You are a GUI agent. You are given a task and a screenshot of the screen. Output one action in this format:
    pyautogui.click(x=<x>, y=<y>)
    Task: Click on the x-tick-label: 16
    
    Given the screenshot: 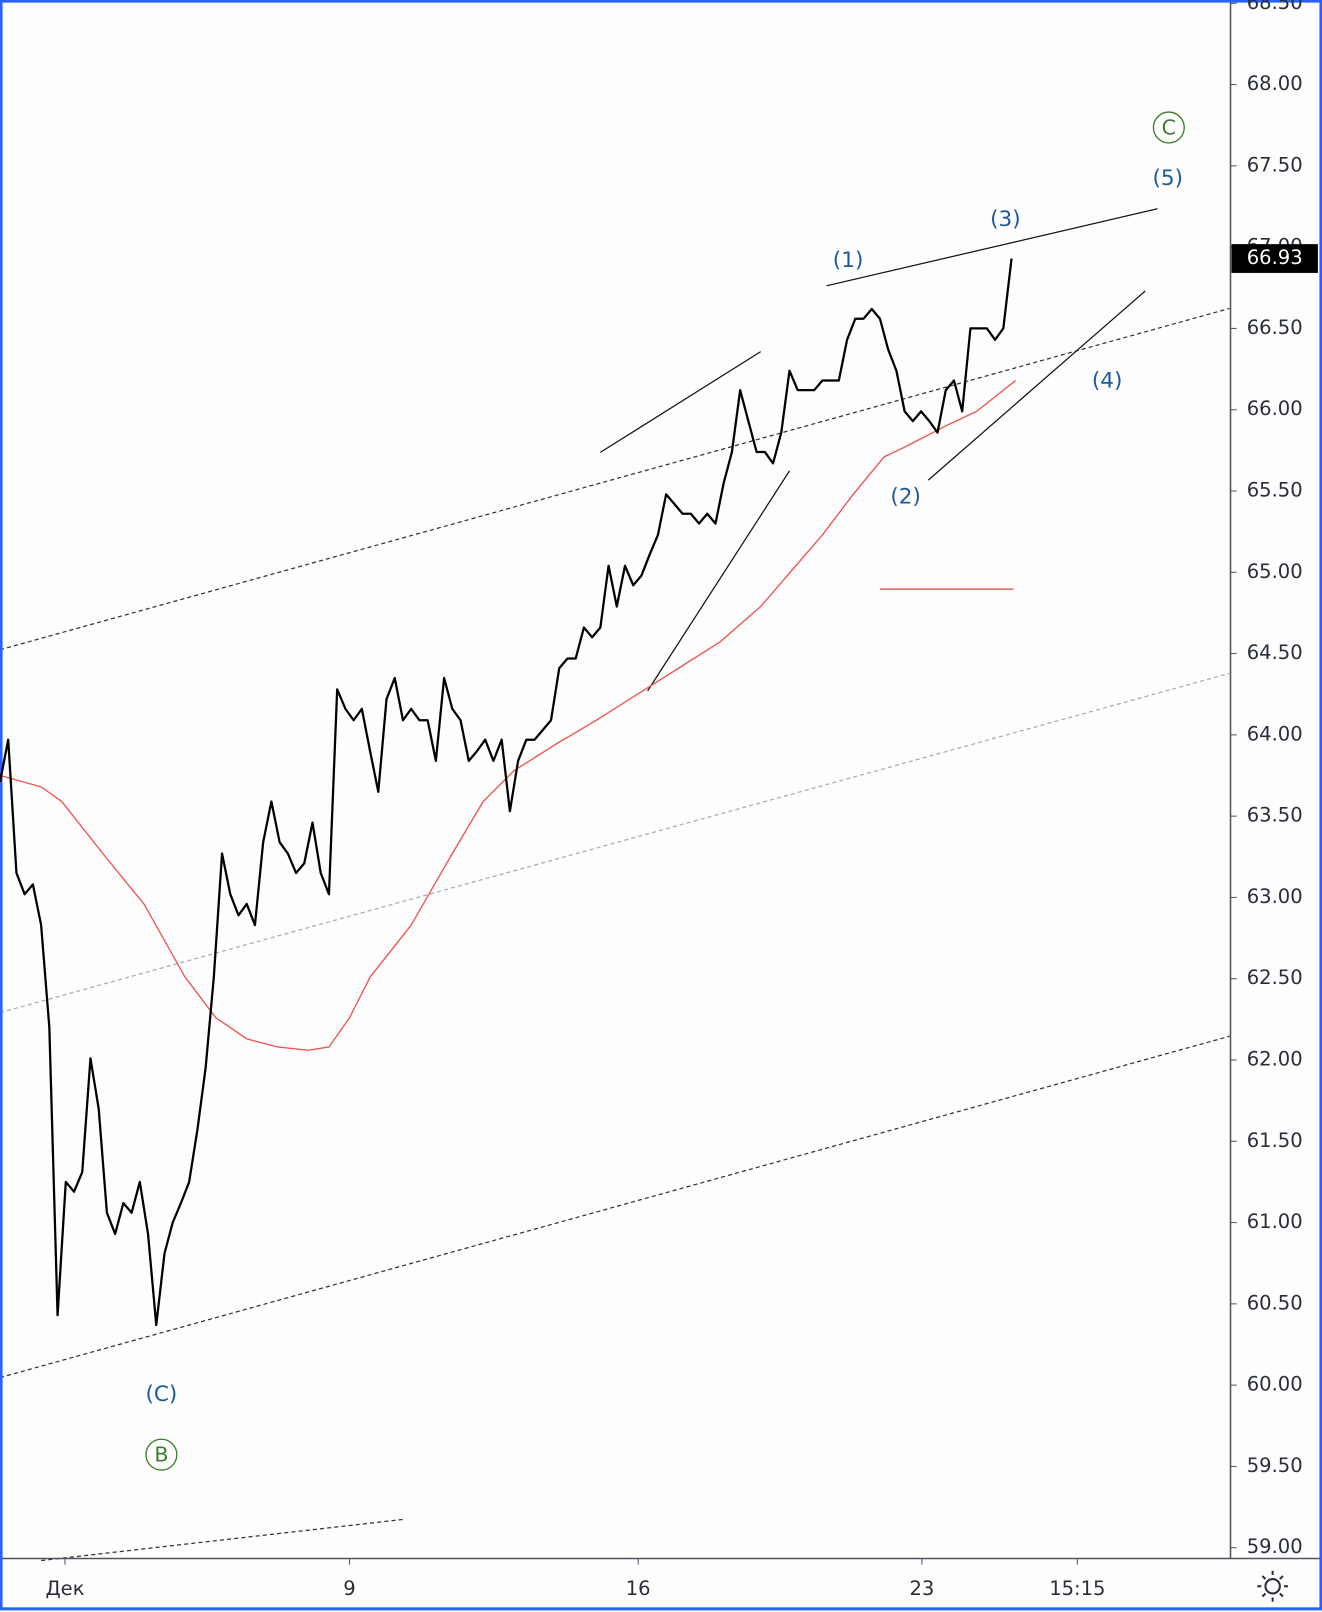 What is the action you would take?
    pyautogui.click(x=638, y=1588)
    